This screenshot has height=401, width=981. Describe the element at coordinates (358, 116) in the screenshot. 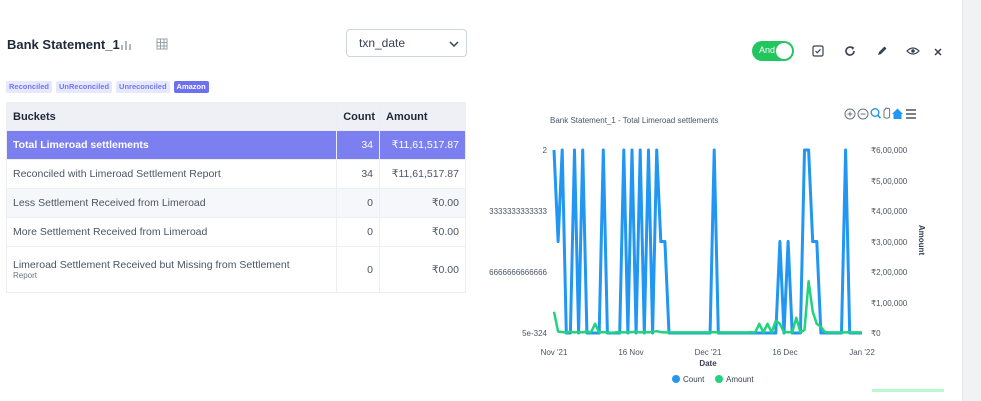

I see `column-header-count: Count` at that location.